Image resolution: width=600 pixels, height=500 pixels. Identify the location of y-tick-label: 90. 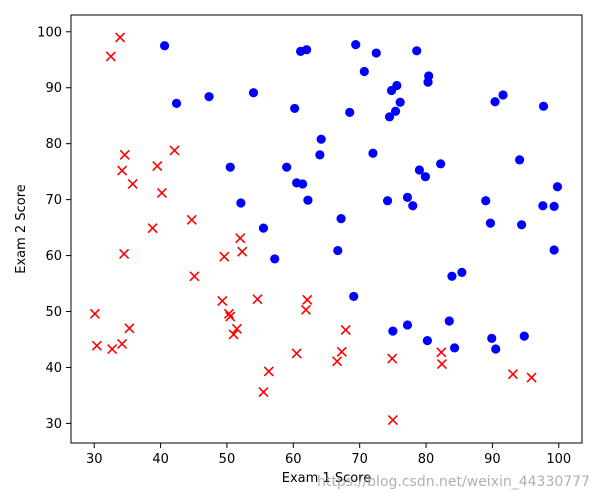
(53, 88).